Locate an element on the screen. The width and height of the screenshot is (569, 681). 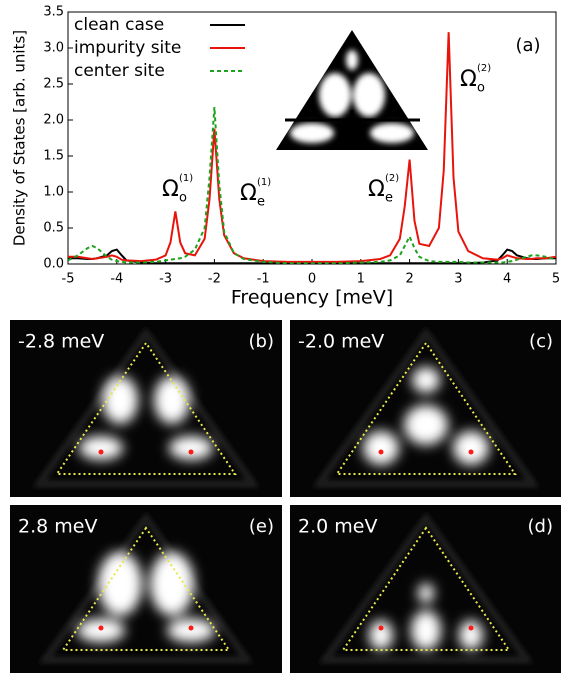
panel-label: (b) is located at coordinates (261, 341).